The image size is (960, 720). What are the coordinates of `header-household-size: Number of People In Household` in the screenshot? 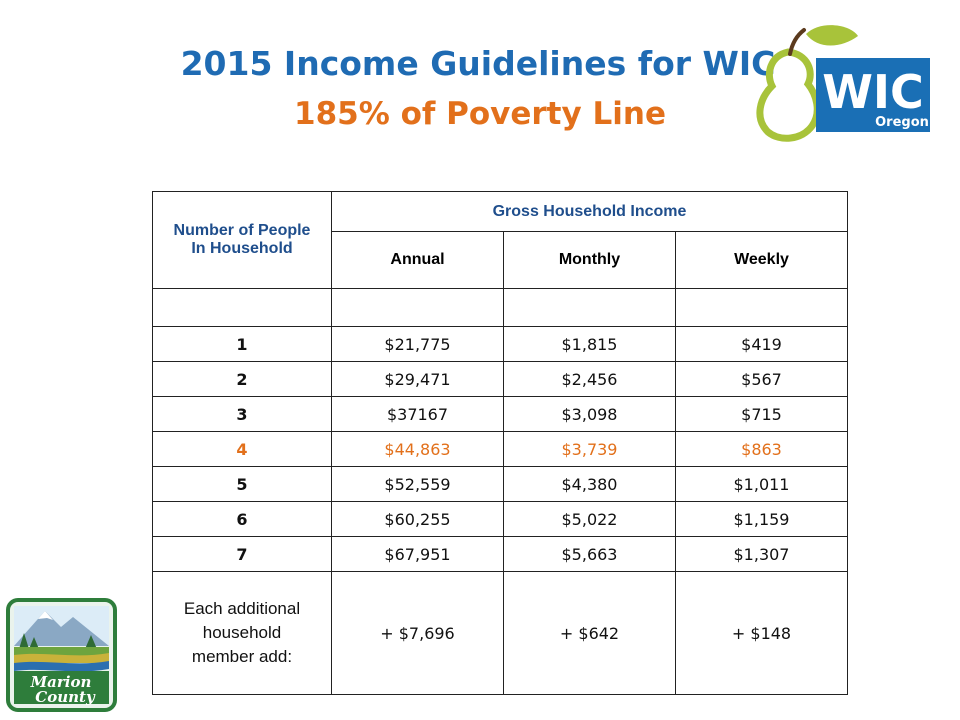 It's located at (242, 240).